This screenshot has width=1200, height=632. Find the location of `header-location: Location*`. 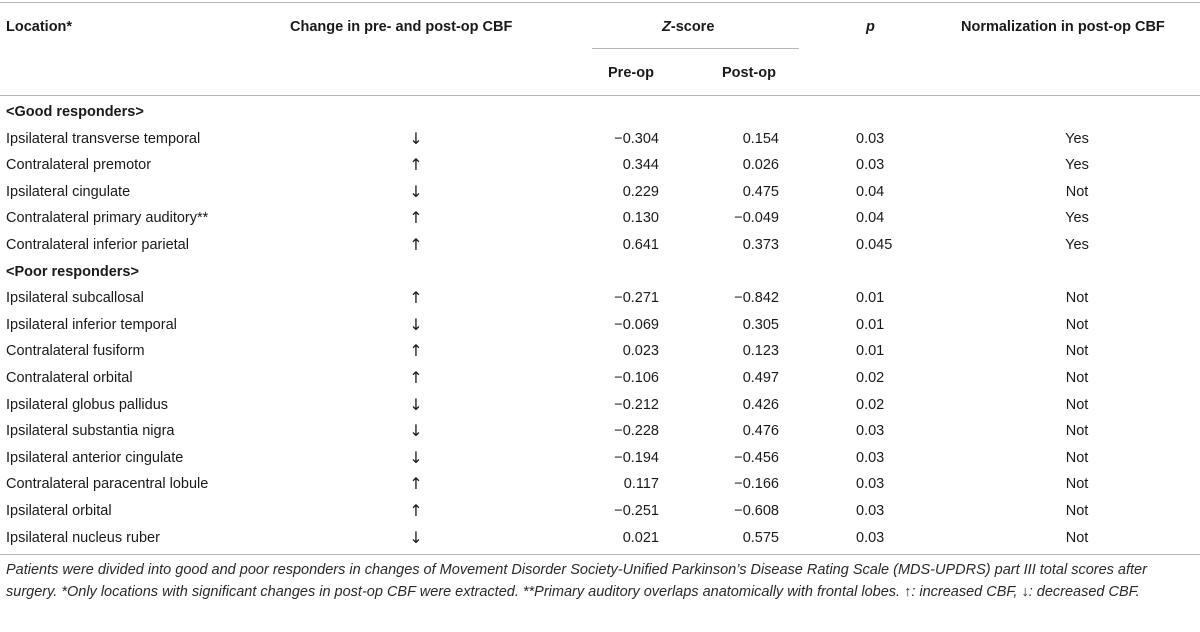

header-location: Location* is located at coordinates (39, 27).